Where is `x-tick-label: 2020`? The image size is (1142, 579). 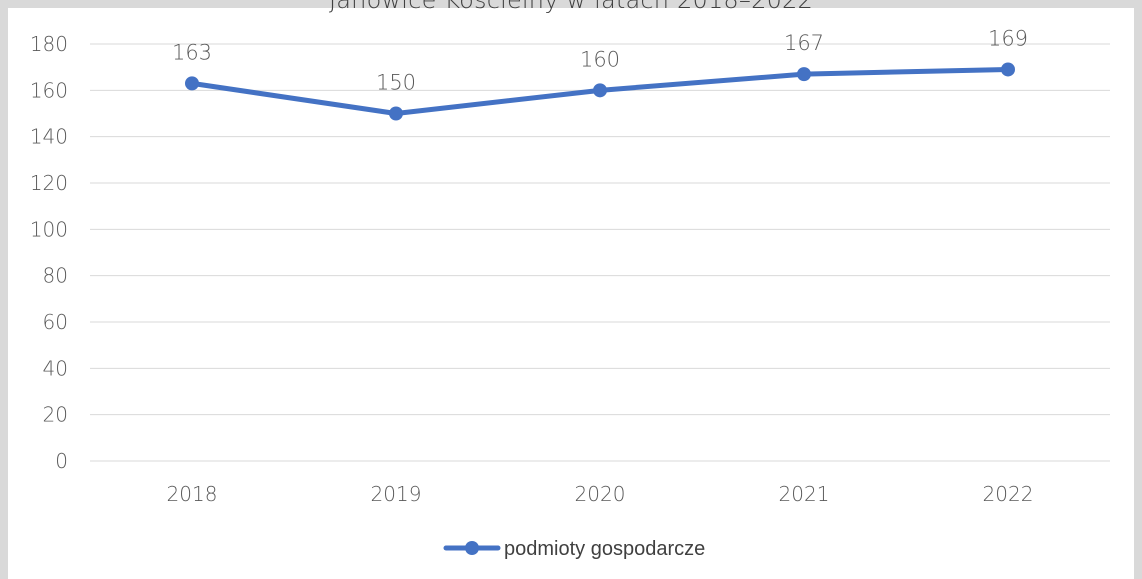
x-tick-label: 2020 is located at coordinates (600, 494).